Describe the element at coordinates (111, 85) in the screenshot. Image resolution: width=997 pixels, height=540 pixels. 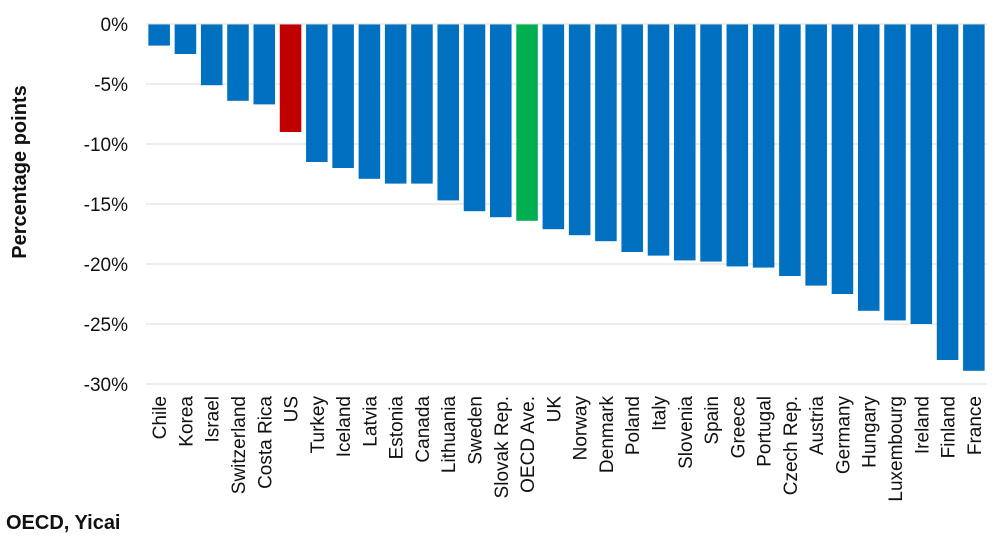
I see `y-tick-label: -5%` at that location.